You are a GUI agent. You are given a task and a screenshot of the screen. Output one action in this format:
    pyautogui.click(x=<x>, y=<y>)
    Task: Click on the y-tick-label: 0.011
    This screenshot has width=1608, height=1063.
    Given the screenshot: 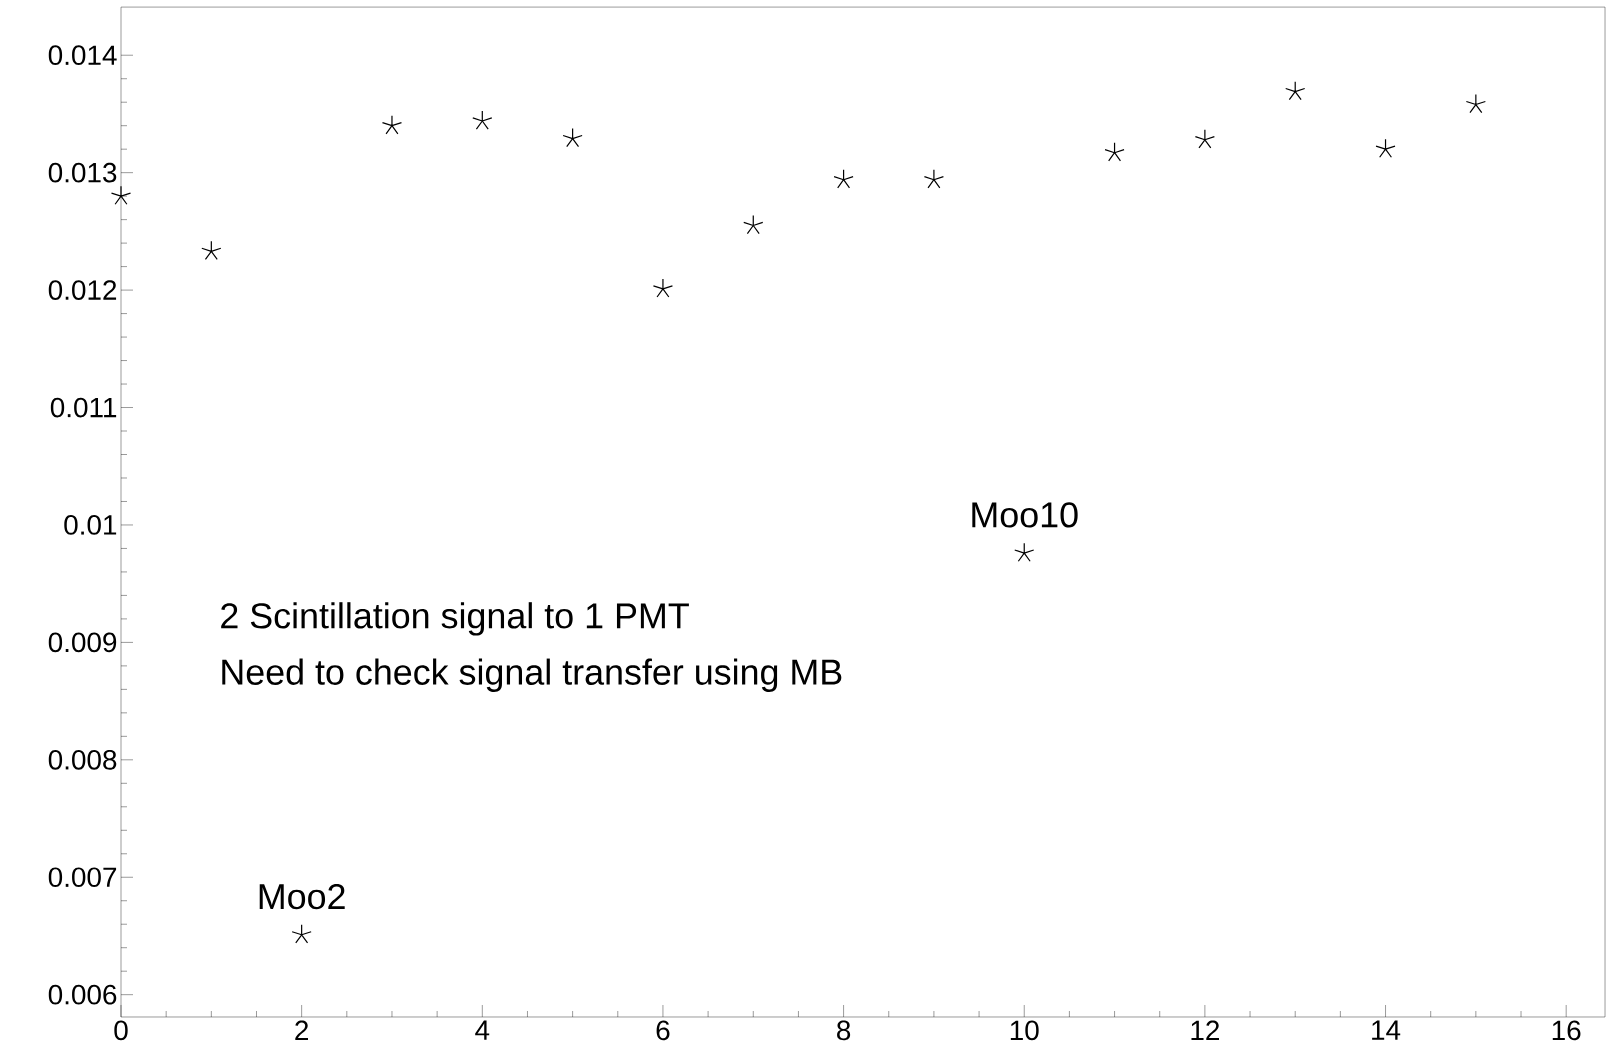 What is the action you would take?
    pyautogui.click(x=83, y=407)
    